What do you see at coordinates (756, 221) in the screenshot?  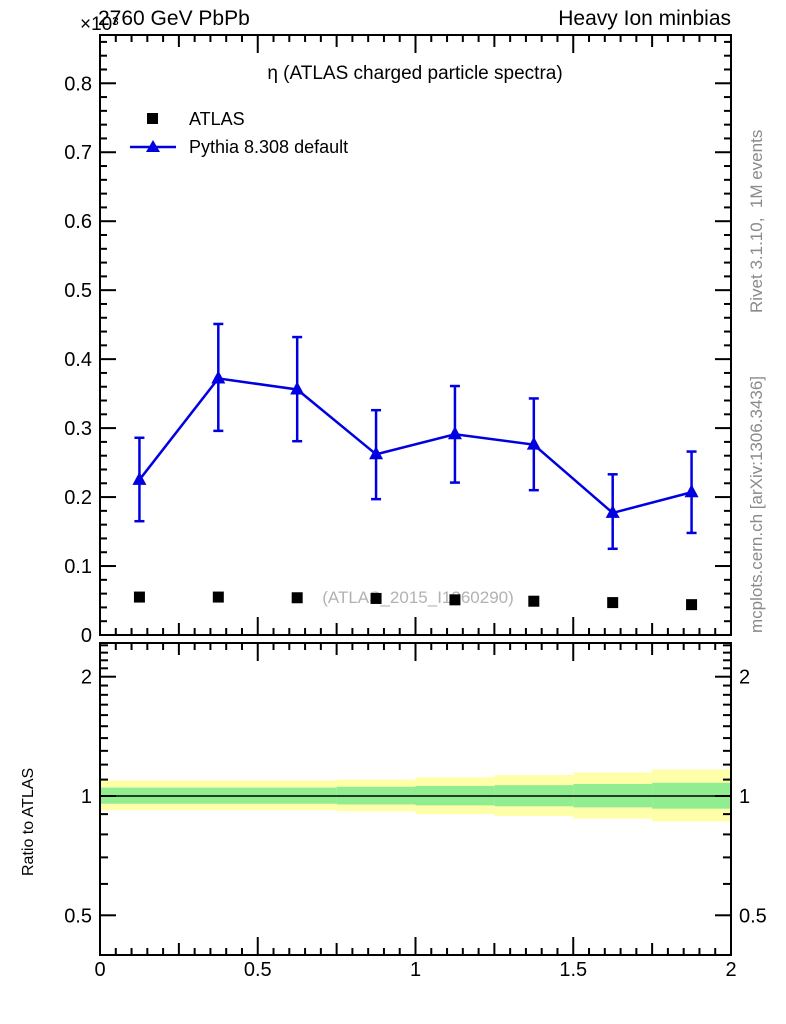 I see `rivet-version-note: Rivet 3.1.10, 1M events` at bounding box center [756, 221].